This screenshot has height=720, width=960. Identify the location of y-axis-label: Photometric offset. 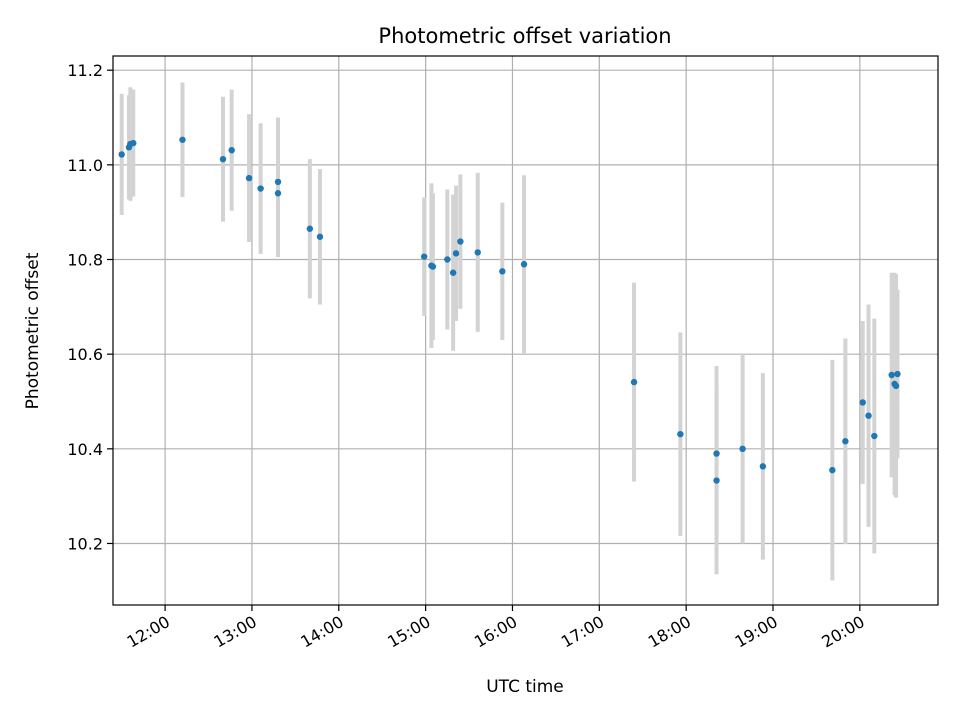
(33, 330).